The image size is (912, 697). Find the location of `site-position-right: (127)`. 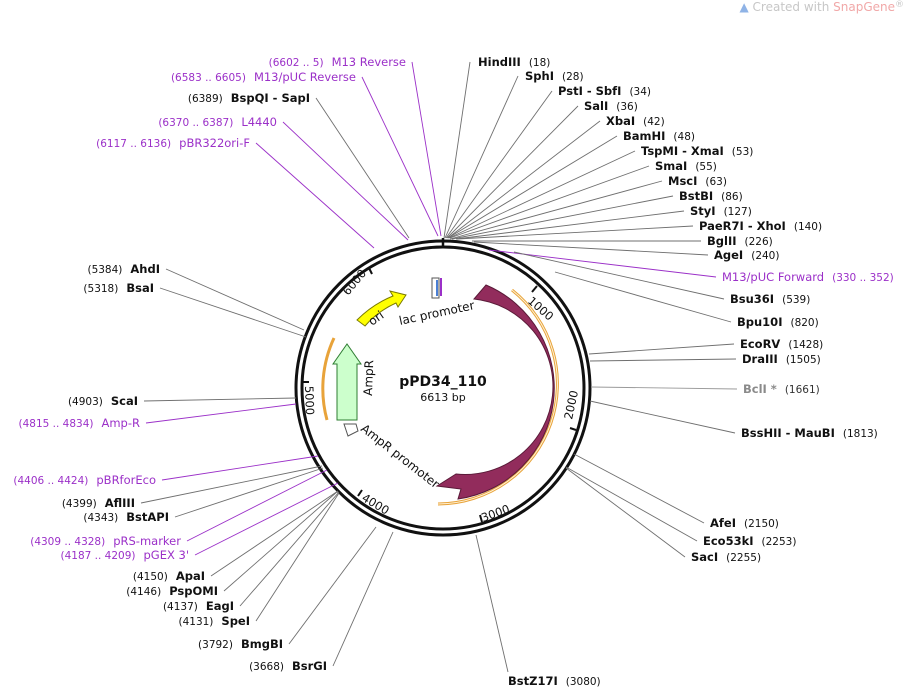

site-position-right: (127) is located at coordinates (738, 212).